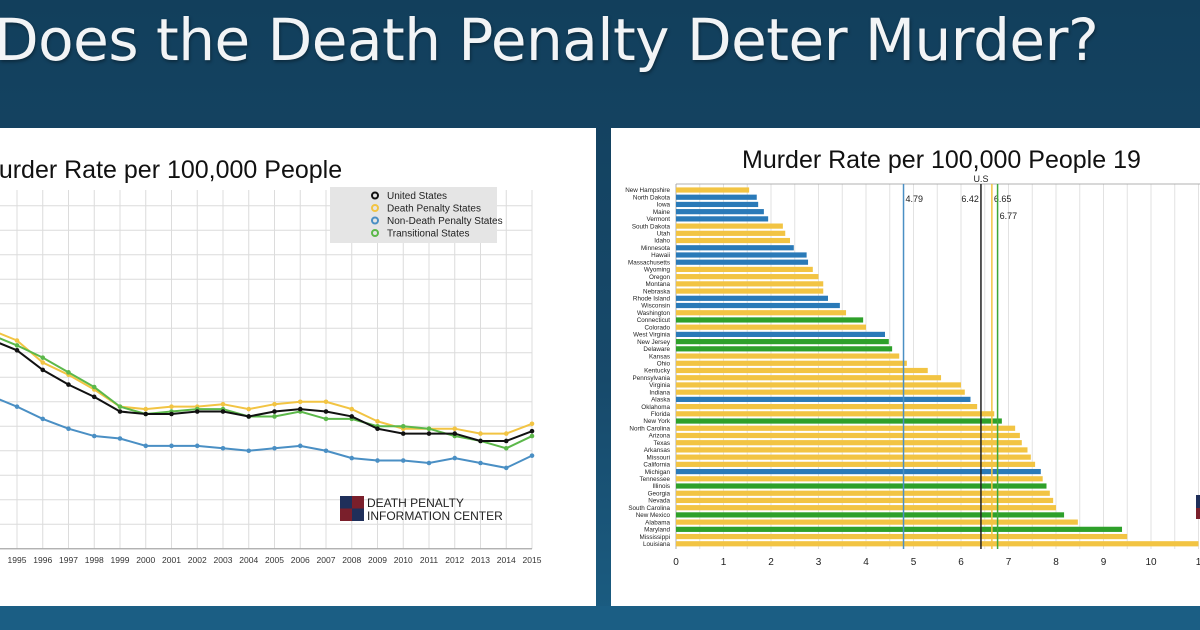 Image resolution: width=1200 pixels, height=630 pixels. I want to click on bar-new-hampshire, so click(713, 190).